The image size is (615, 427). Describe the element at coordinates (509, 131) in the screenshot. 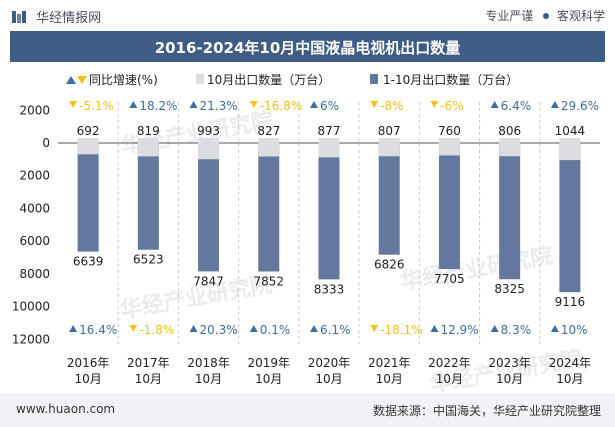

I see `bar-month-value-label: 806` at that location.